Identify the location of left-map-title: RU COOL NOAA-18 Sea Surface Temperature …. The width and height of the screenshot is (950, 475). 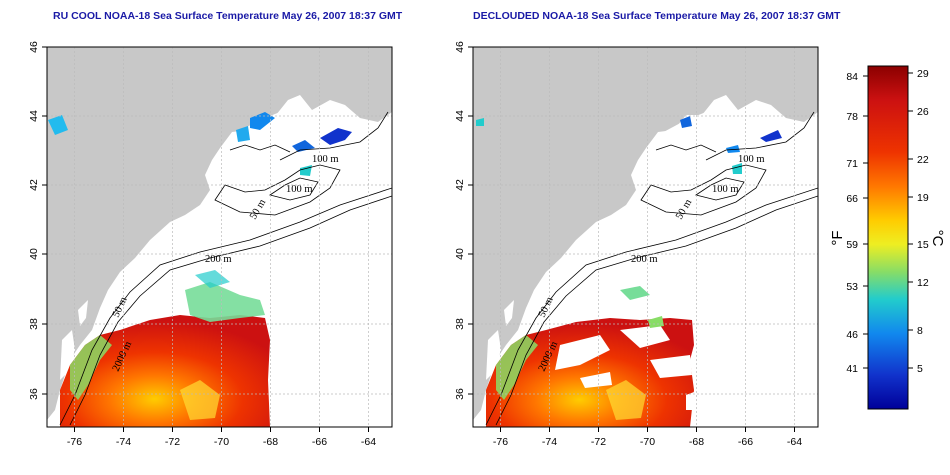
(228, 16).